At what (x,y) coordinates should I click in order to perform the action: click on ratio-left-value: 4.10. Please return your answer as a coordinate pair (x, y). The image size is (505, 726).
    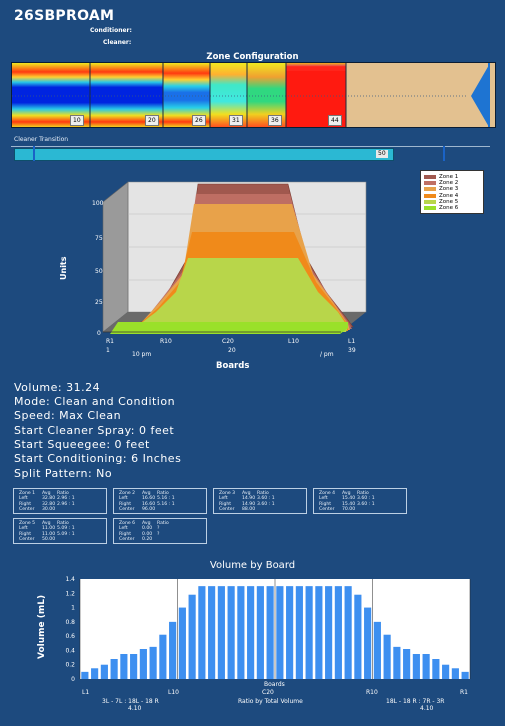
    Looking at the image, I should click on (135, 708).